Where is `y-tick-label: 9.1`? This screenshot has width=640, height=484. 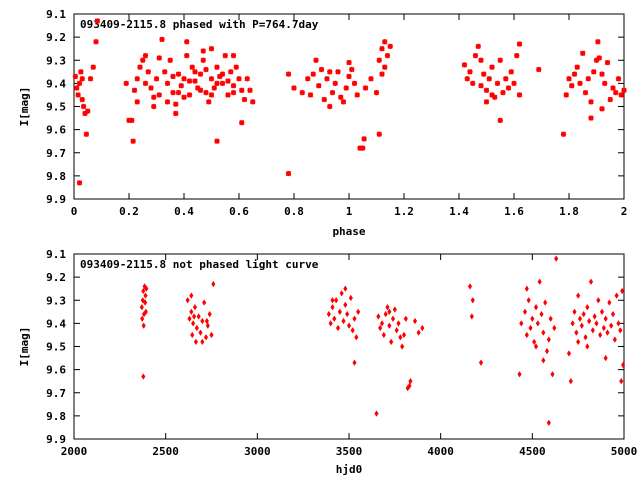
y-tick-label: 9.1 is located at coordinates (56, 14).